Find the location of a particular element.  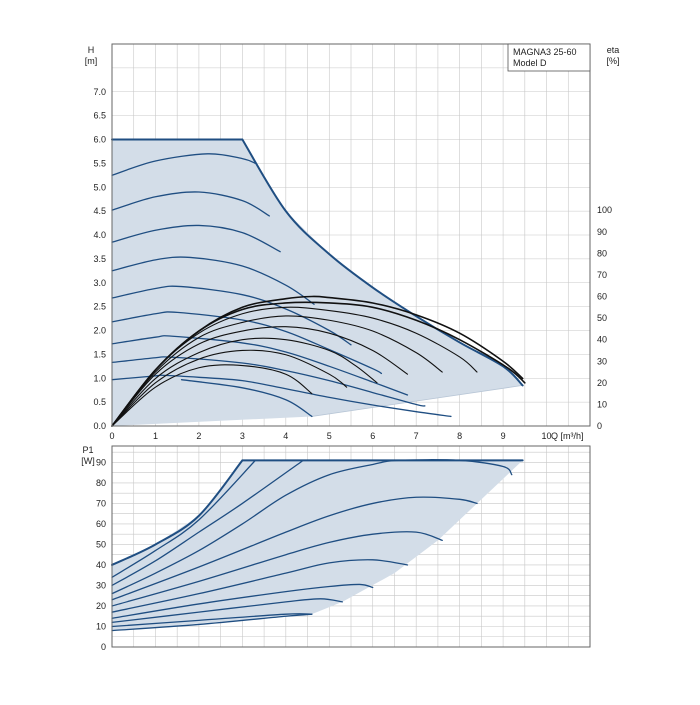

head-axis-label: H is located at coordinates (91, 50).